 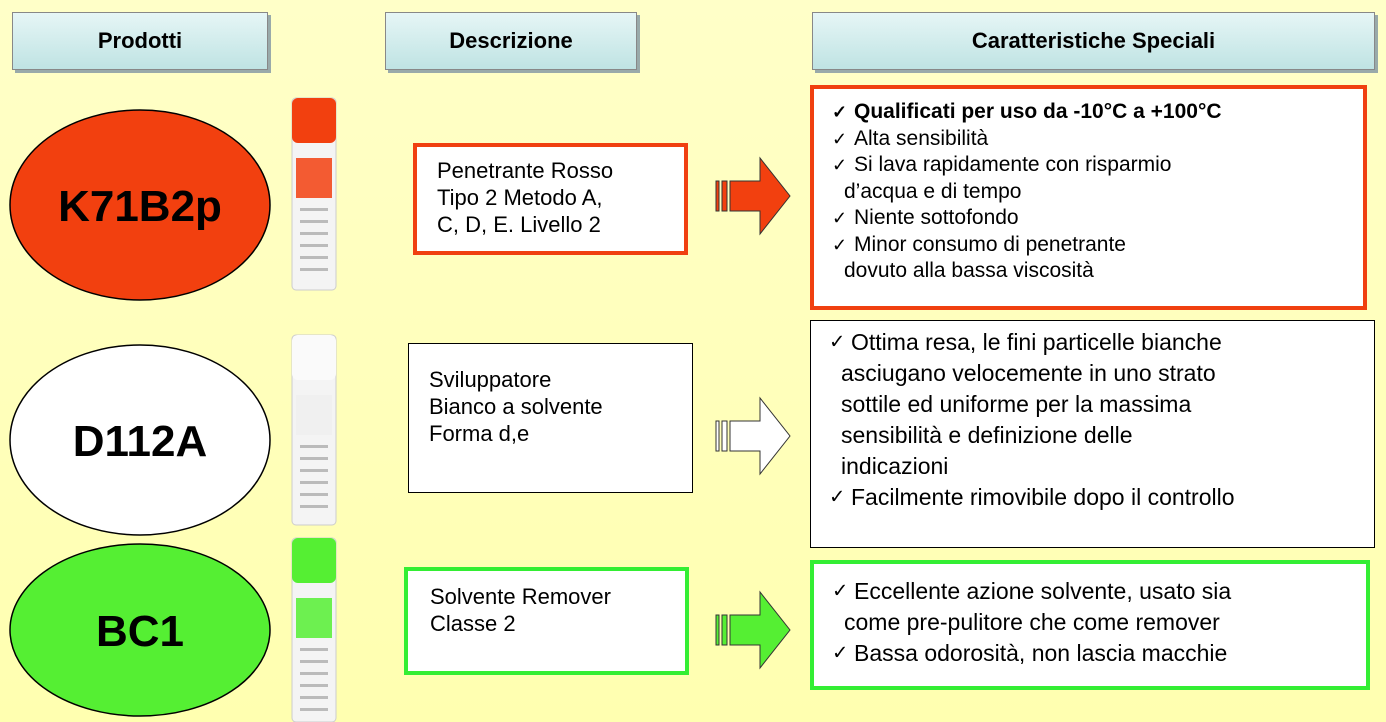 What do you see at coordinates (520, 596) in the screenshot?
I see `description-line: Solvente Remover` at bounding box center [520, 596].